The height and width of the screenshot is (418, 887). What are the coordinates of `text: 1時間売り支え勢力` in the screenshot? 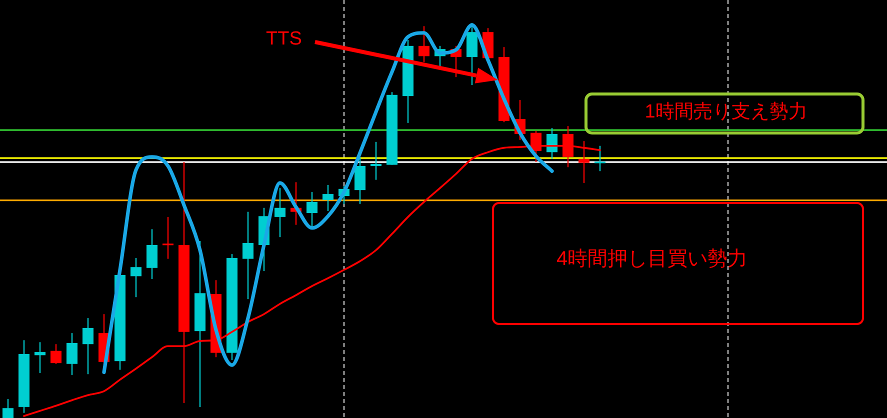 It's located at (726, 112).